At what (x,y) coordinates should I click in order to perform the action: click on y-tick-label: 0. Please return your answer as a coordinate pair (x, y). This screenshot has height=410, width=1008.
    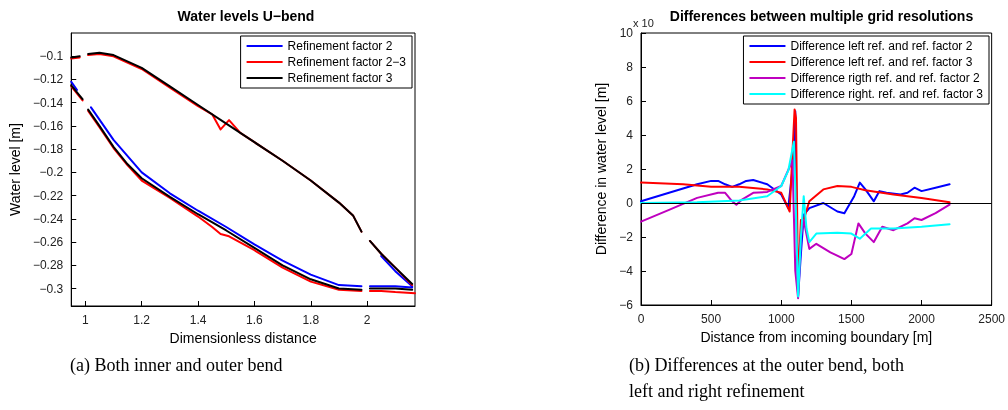
    Looking at the image, I should click on (630, 203).